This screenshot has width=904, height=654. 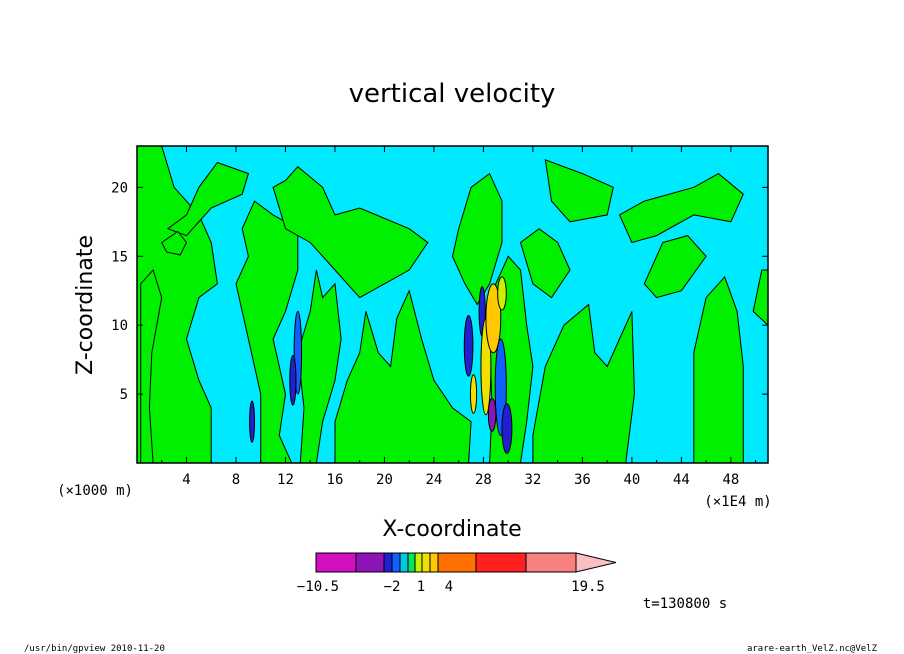 What do you see at coordinates (631, 480) in the screenshot?
I see `x-tick-label: 40` at bounding box center [631, 480].